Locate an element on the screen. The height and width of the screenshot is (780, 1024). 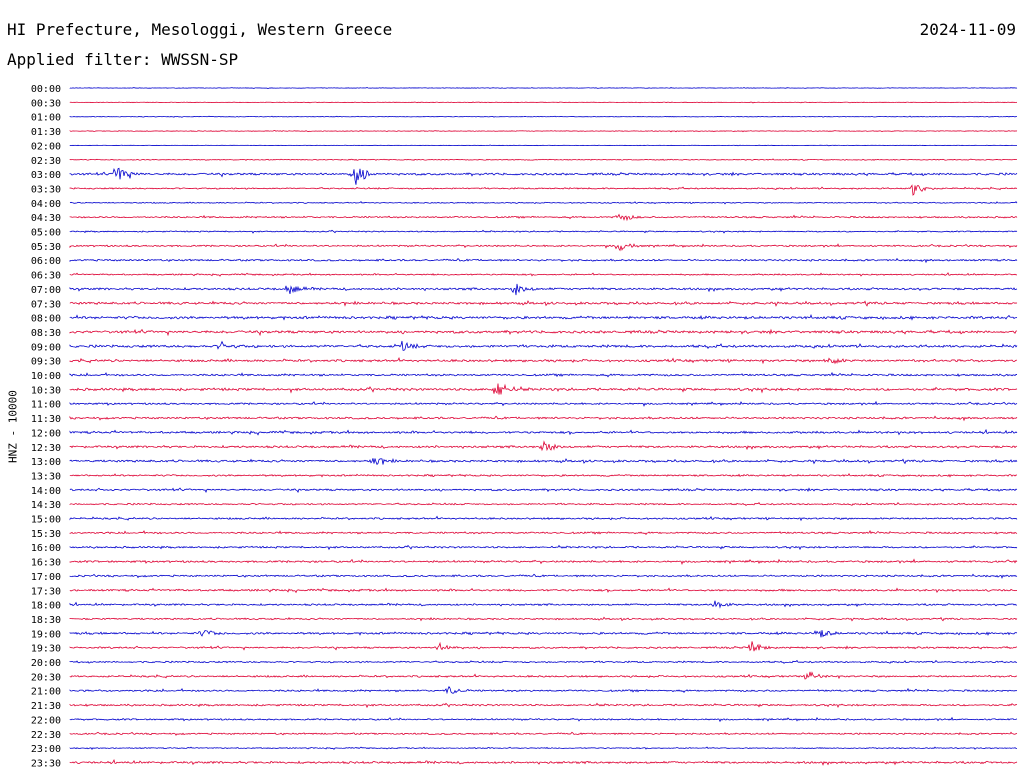
row-time-label: 03:30 is located at coordinates (46, 189).